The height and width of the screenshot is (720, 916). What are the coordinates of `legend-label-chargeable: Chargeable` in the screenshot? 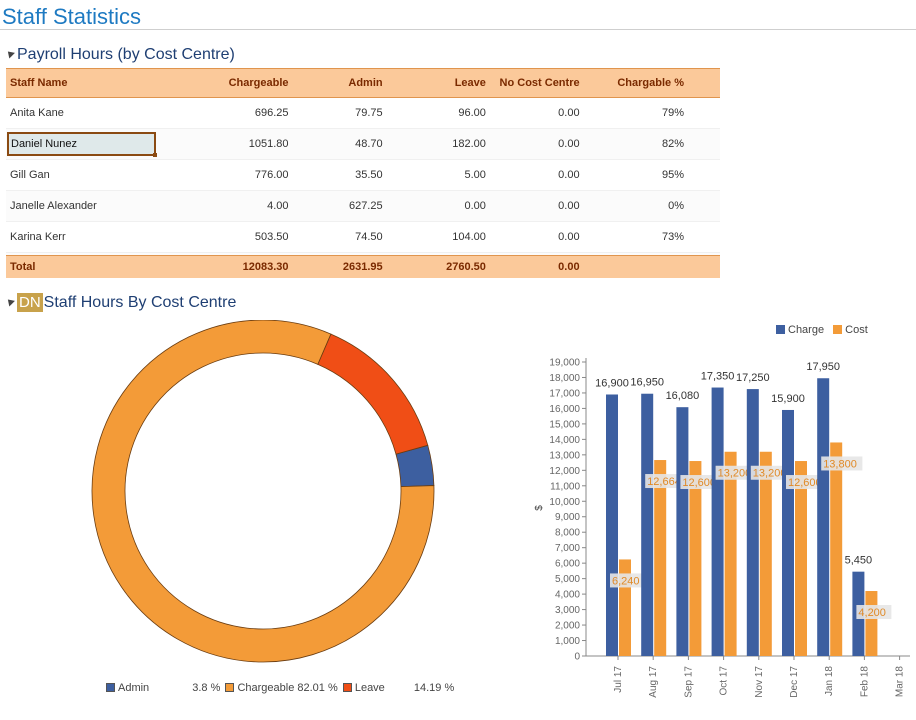 It's located at (266, 688).